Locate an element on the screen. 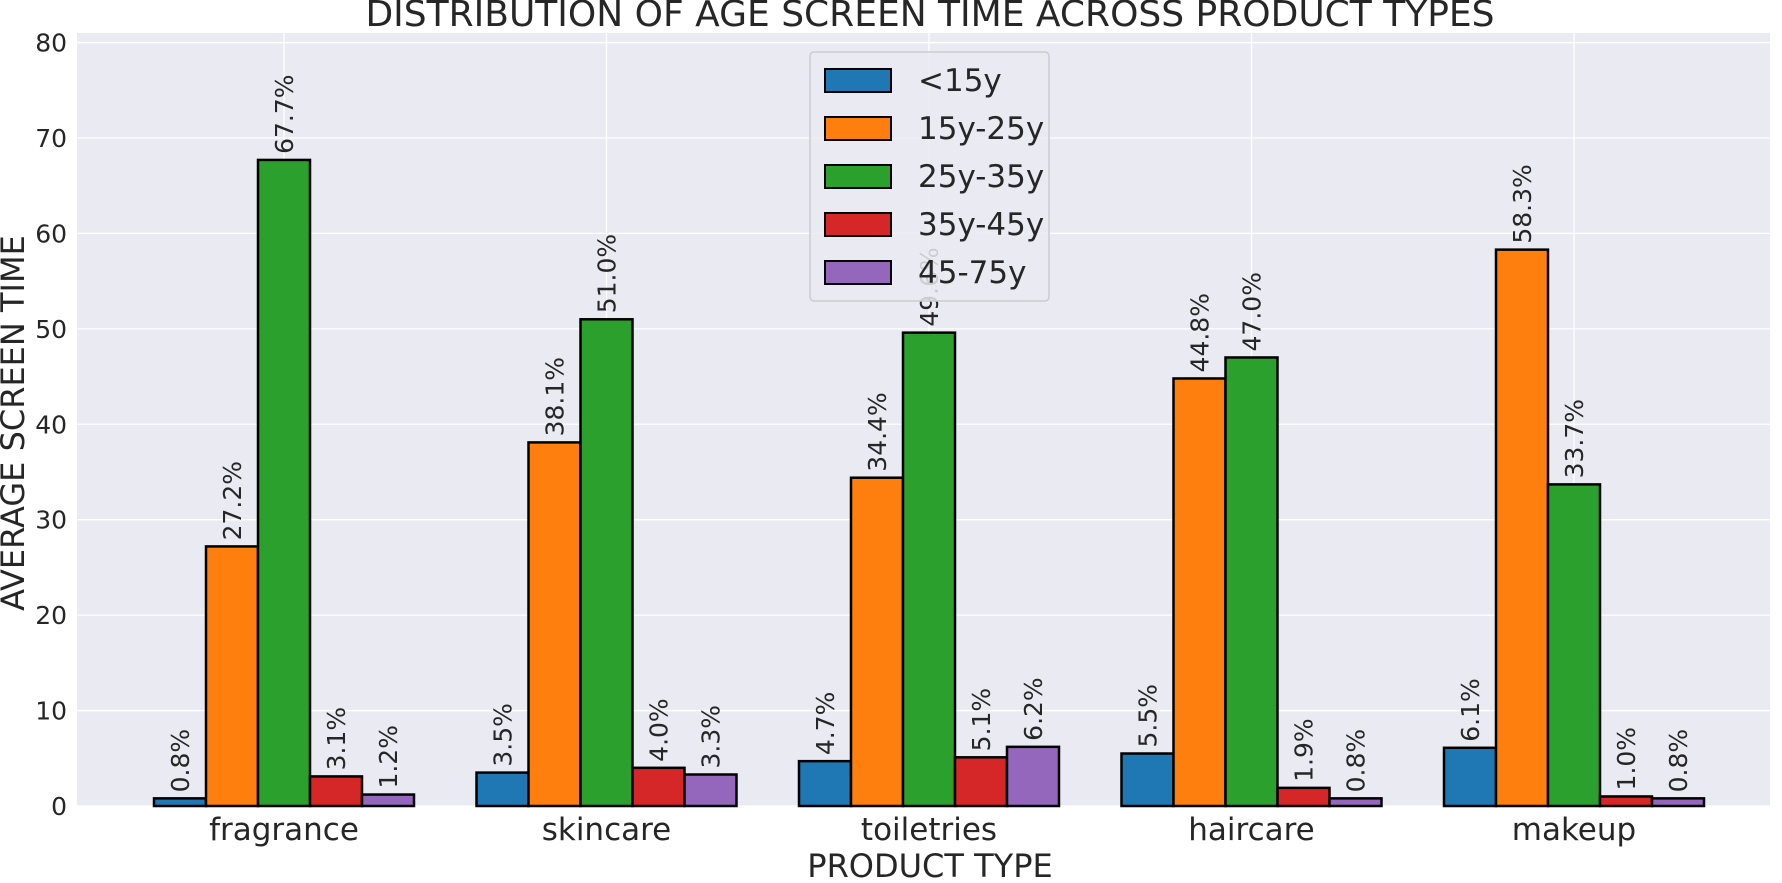 The image size is (1782, 883). y-axis-label: AVERAGE SCREEN TIME is located at coordinates (16, 423).